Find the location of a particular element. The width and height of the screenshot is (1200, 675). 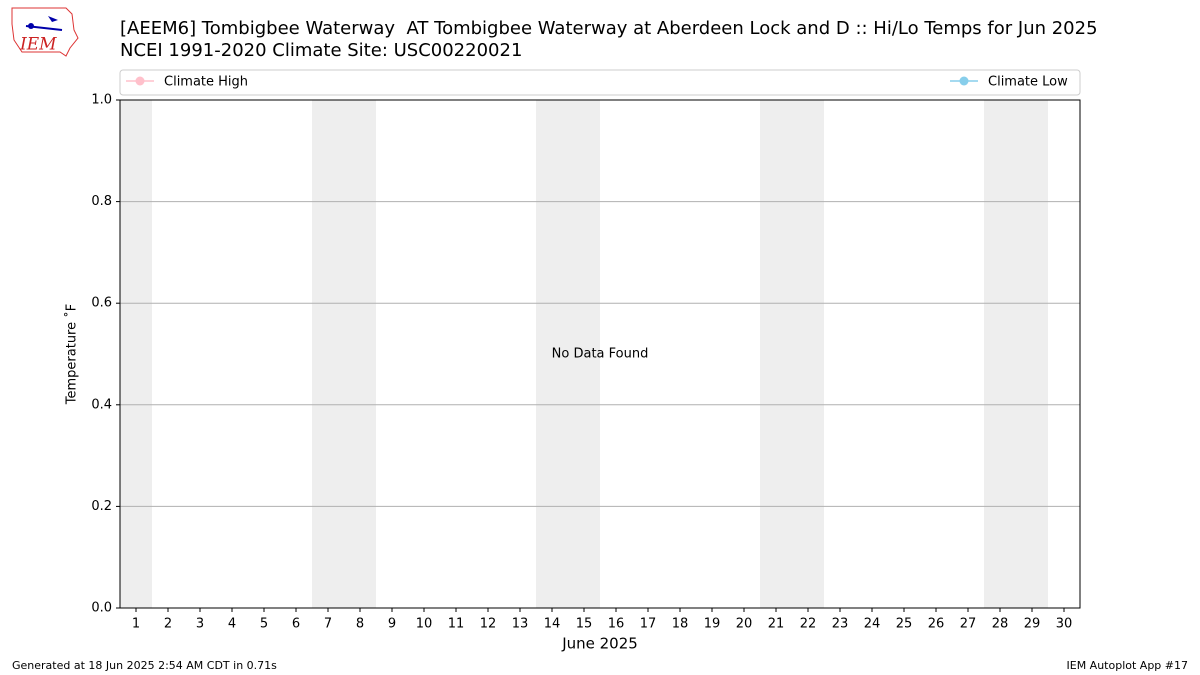

x-tick-label: 24 is located at coordinates (872, 624).